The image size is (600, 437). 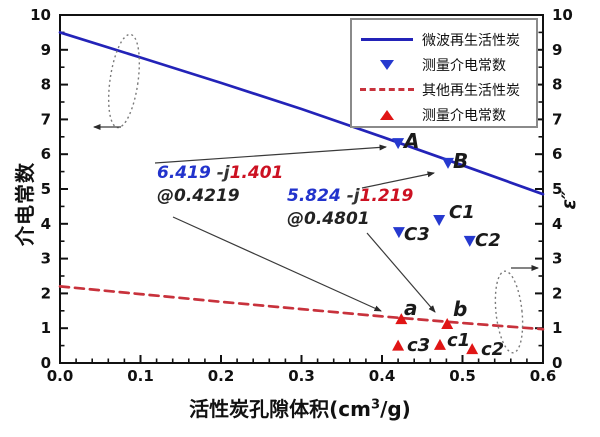 I want to click on legend-row-measured-red: 测量介电常数, so click(x=444, y=114).